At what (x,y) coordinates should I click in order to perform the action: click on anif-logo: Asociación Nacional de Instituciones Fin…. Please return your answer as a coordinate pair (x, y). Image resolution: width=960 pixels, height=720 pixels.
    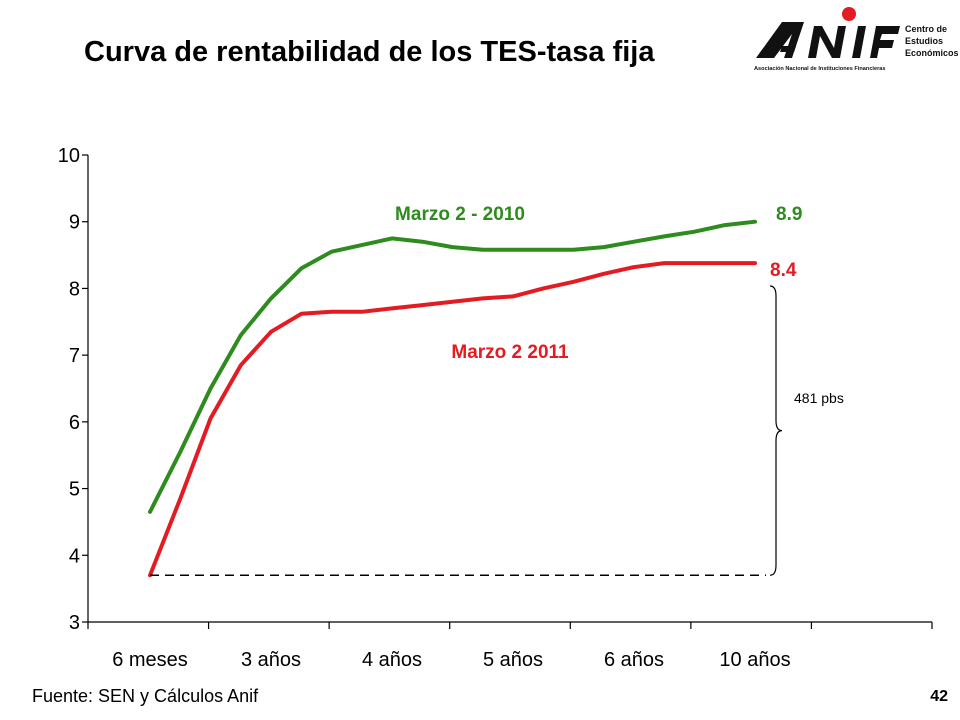
    Looking at the image, I should click on (856, 39).